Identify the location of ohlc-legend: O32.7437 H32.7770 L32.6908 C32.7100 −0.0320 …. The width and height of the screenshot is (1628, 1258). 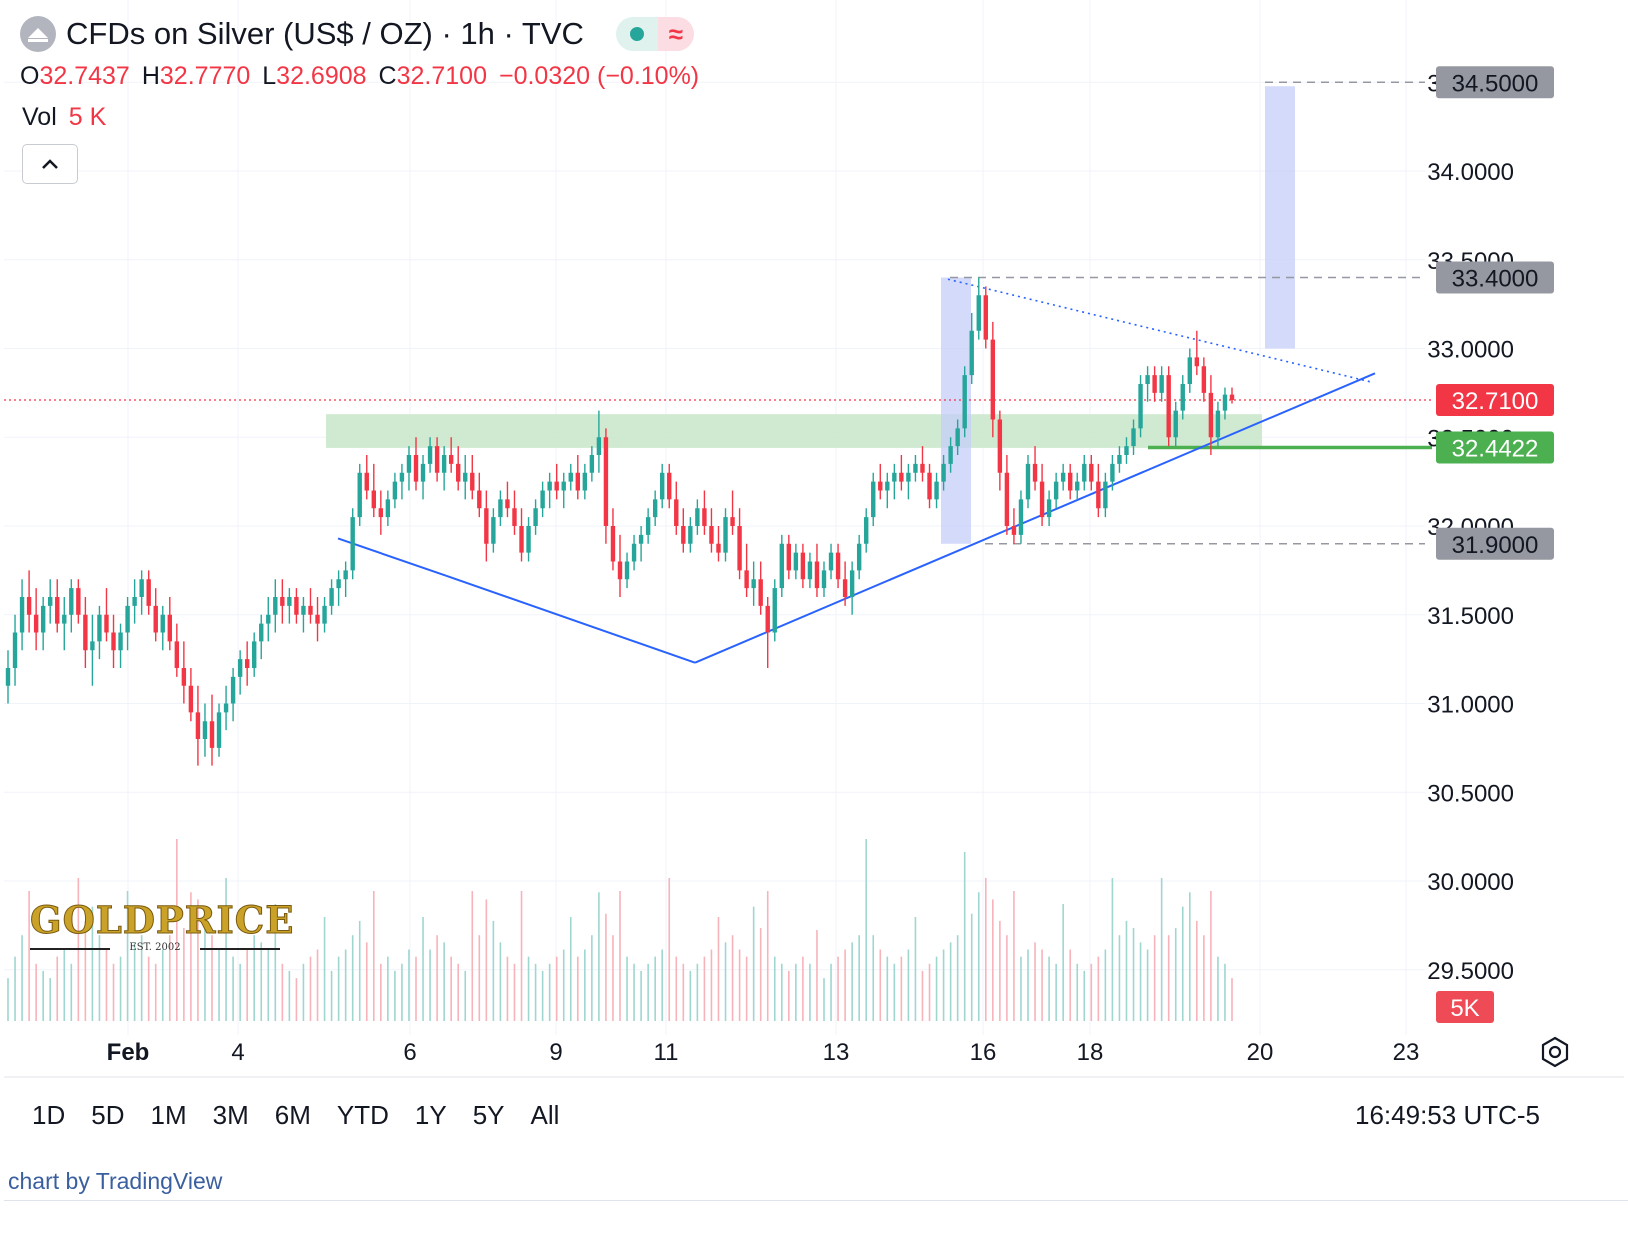
(365, 76).